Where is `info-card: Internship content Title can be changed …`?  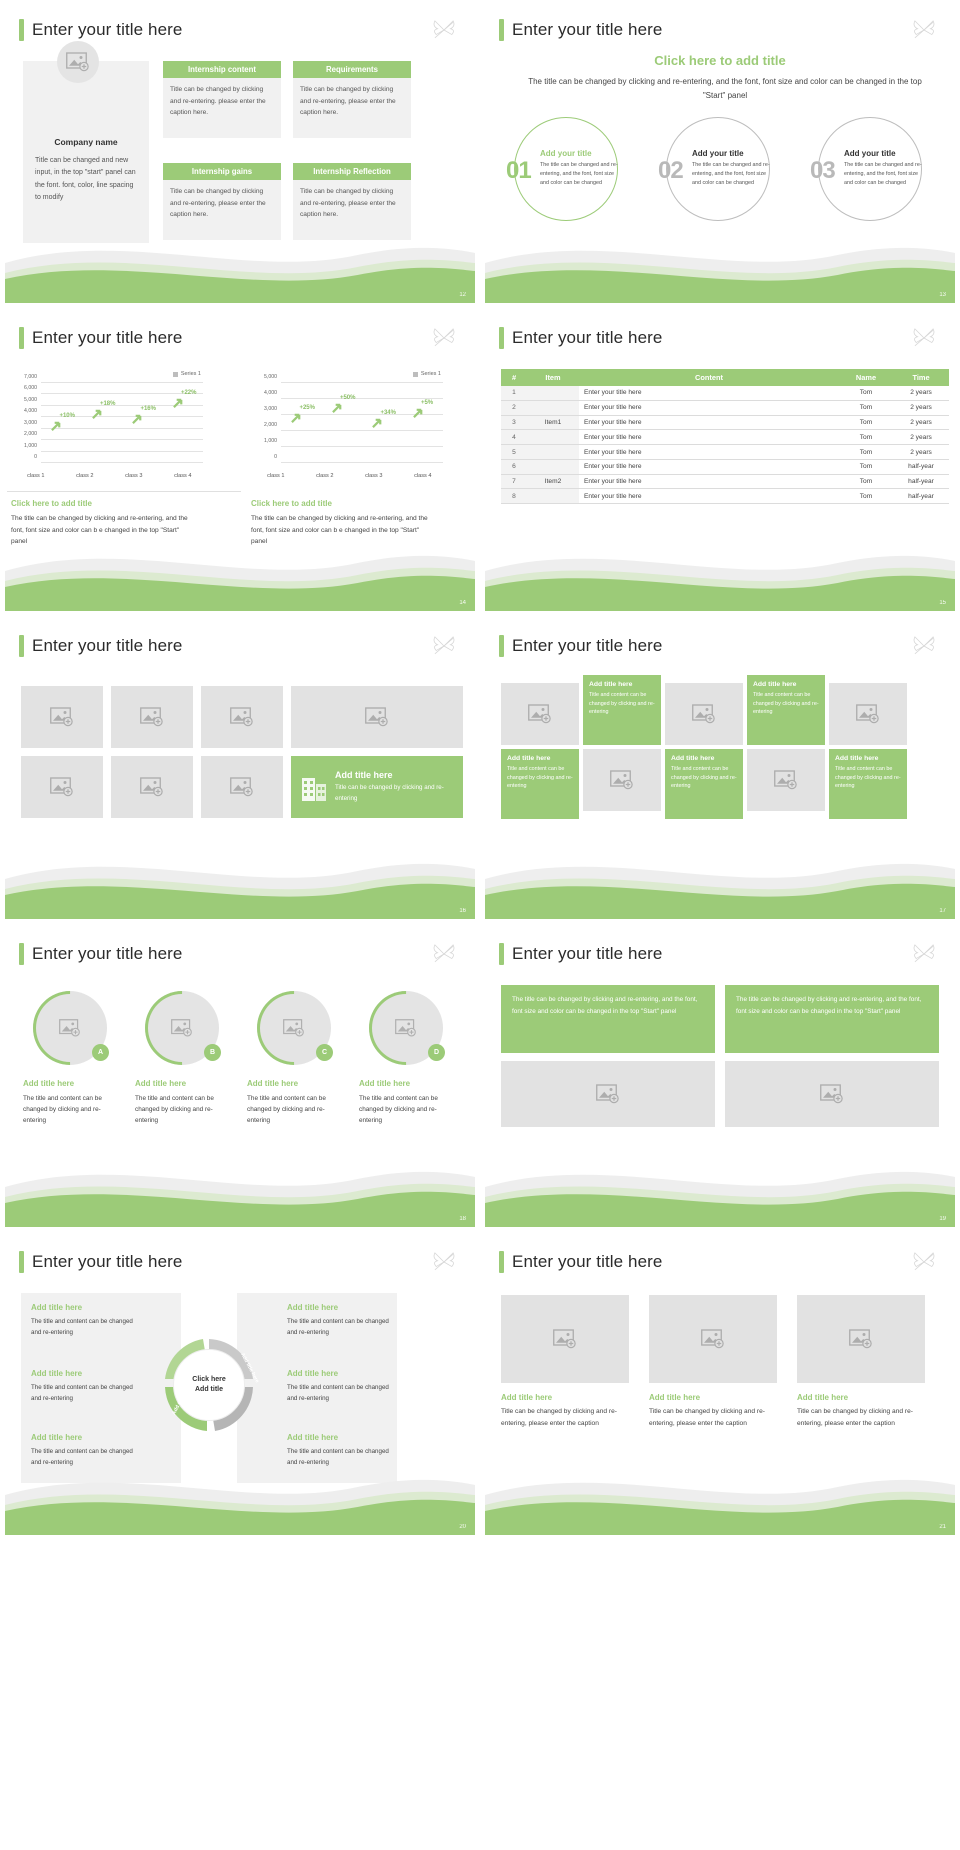 info-card: Internship content Title can be changed … is located at coordinates (222, 99).